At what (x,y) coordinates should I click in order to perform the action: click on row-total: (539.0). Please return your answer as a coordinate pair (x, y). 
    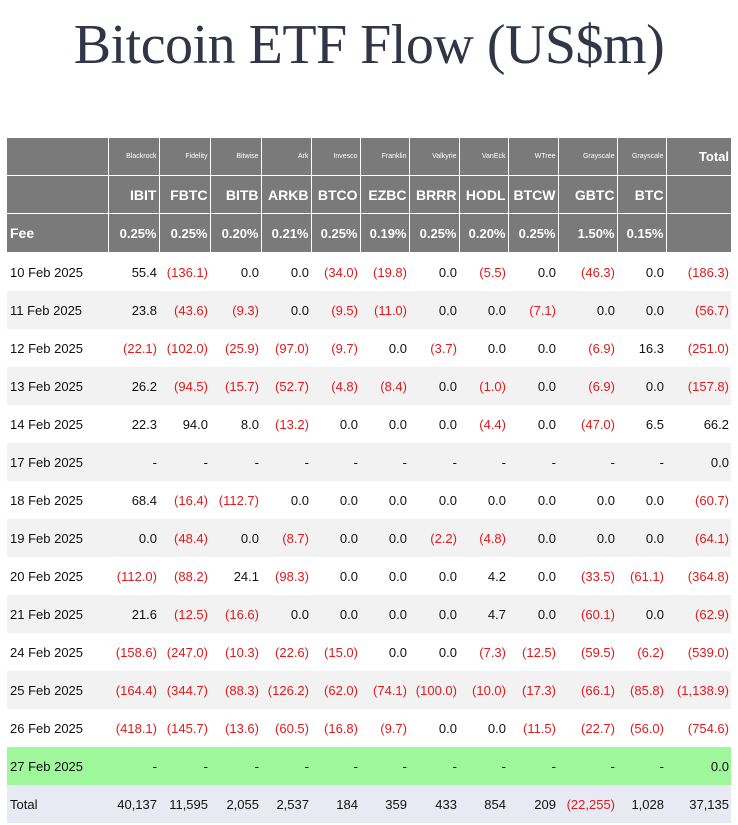
    Looking at the image, I should click on (698, 652).